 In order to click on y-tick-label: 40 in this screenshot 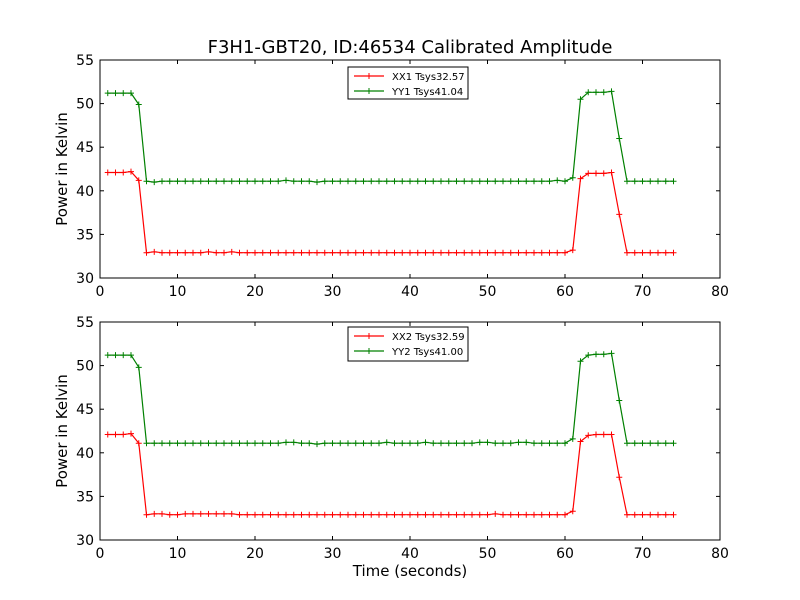, I will do `click(85, 192)`.